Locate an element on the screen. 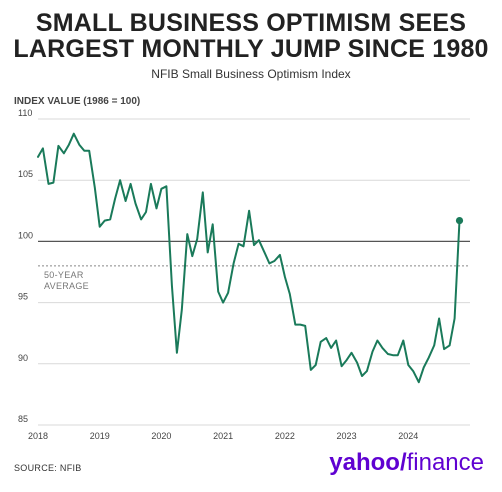 This screenshot has width=502, height=492. x-tick-label: 2022 is located at coordinates (285, 436).